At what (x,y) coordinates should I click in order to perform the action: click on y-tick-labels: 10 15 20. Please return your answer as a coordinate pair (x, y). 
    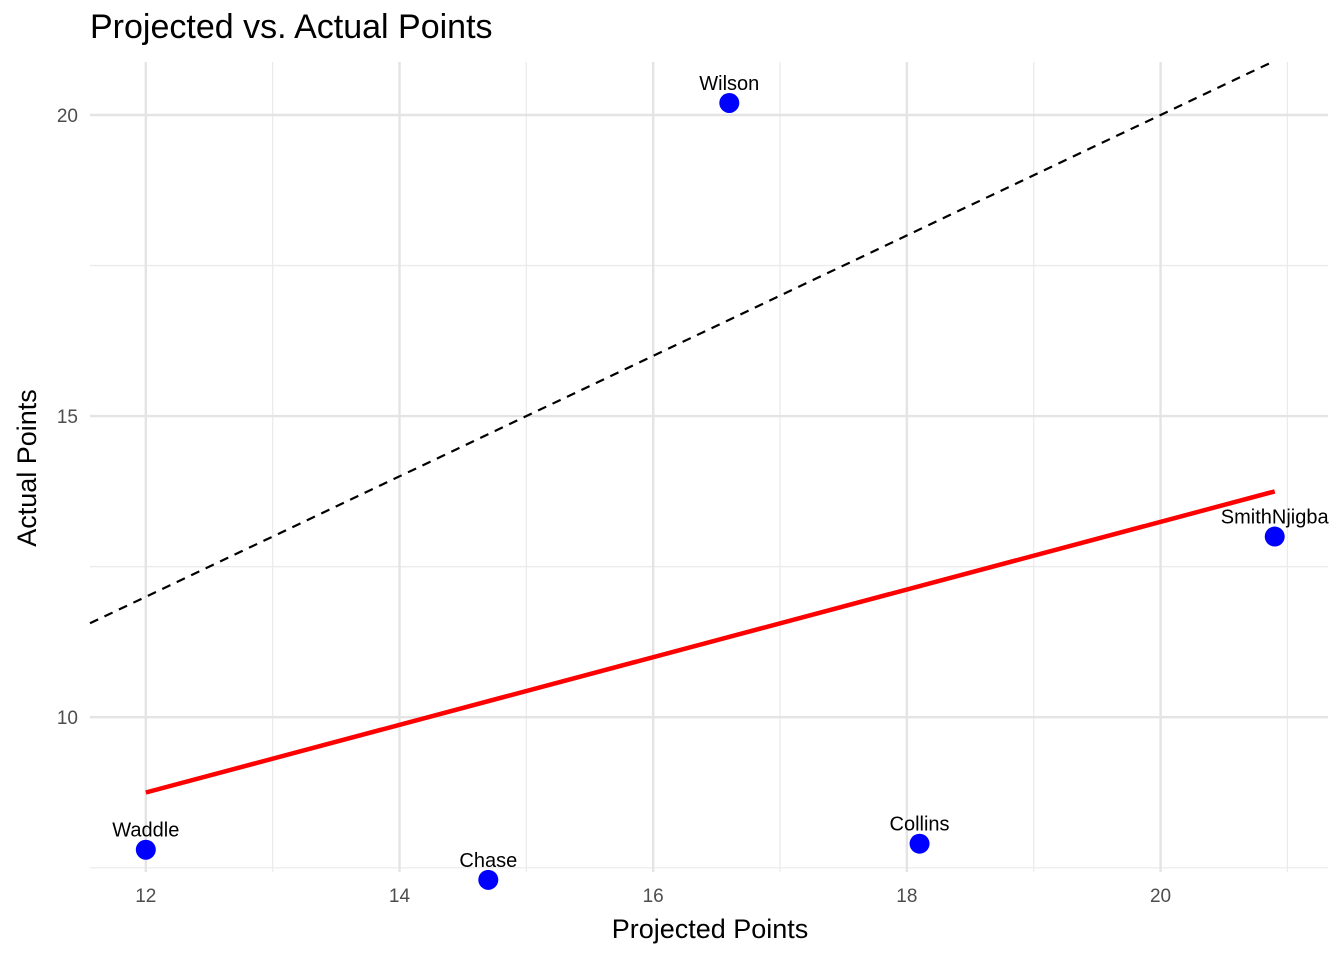
    Looking at the image, I should click on (67, 417).